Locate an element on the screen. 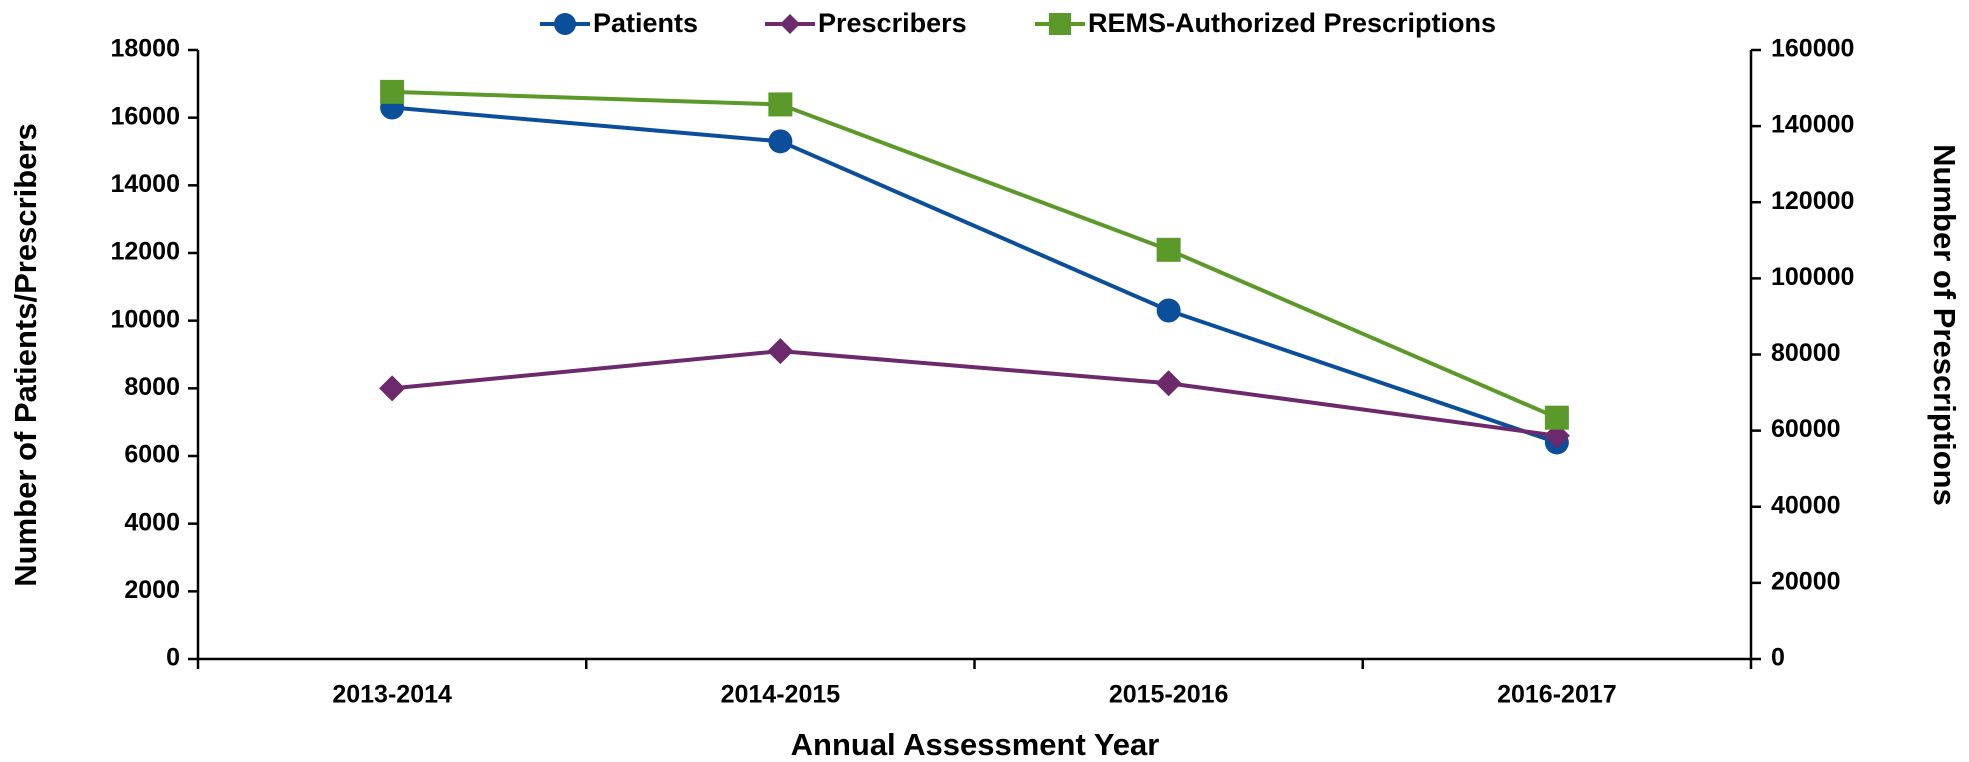  y-tick-label: 14000 is located at coordinates (145, 184).